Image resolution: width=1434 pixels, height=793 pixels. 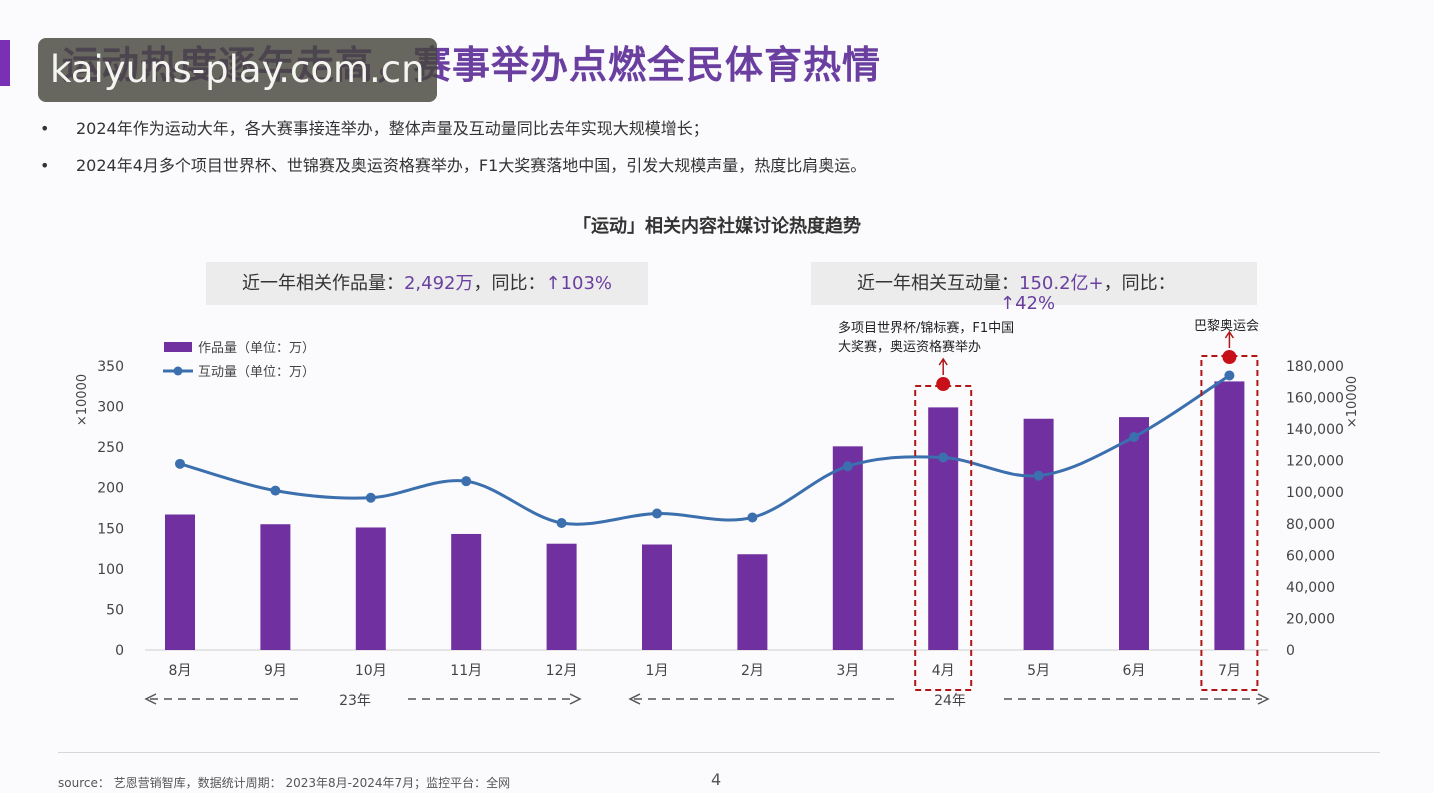 I want to click on page-number: 4, so click(x=716, y=779).